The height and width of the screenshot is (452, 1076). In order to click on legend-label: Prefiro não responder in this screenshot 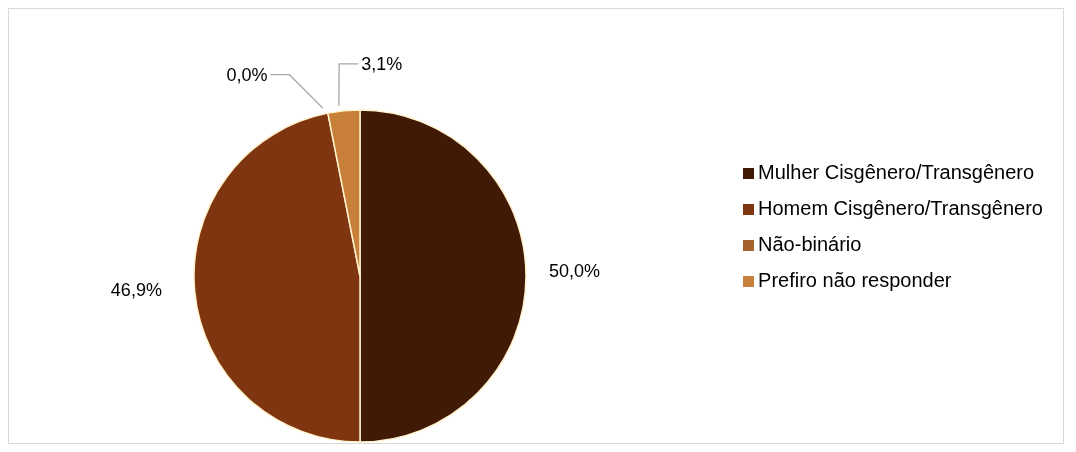, I will do `click(855, 280)`.